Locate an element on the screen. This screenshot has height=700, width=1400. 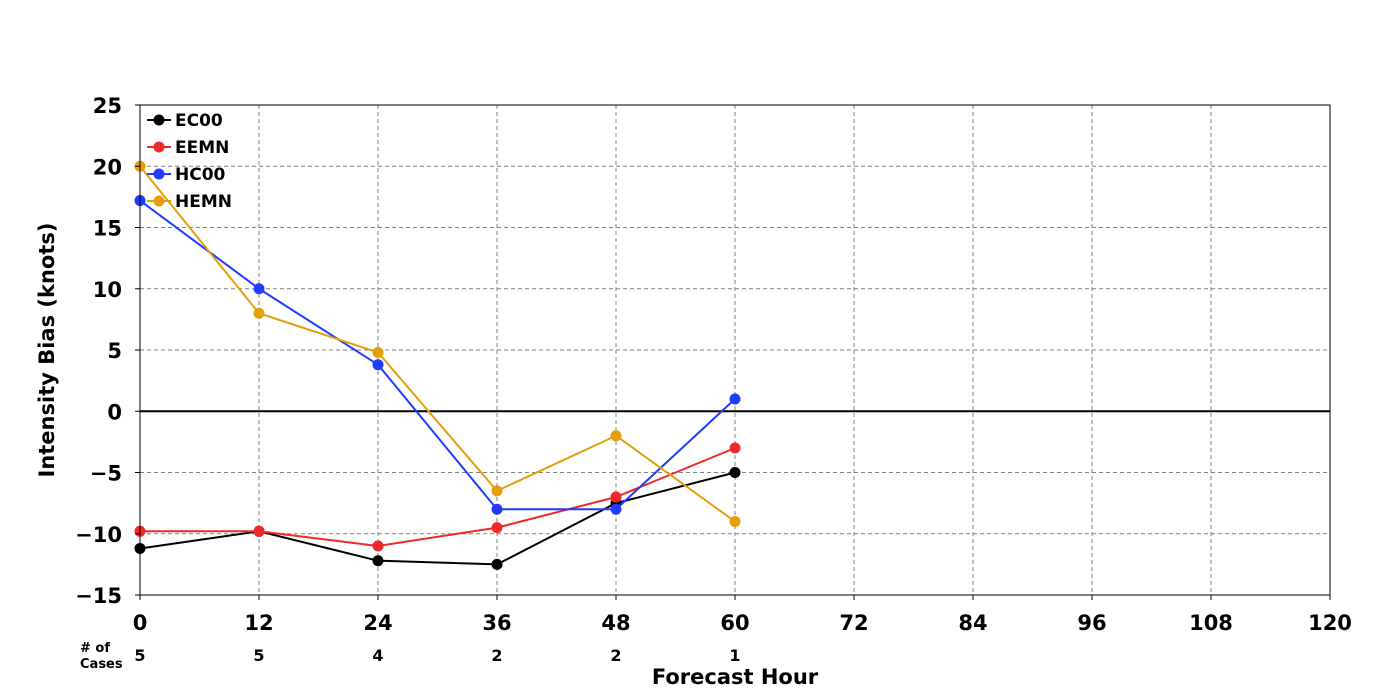
cases-label-line2: Cases is located at coordinates (101, 664).